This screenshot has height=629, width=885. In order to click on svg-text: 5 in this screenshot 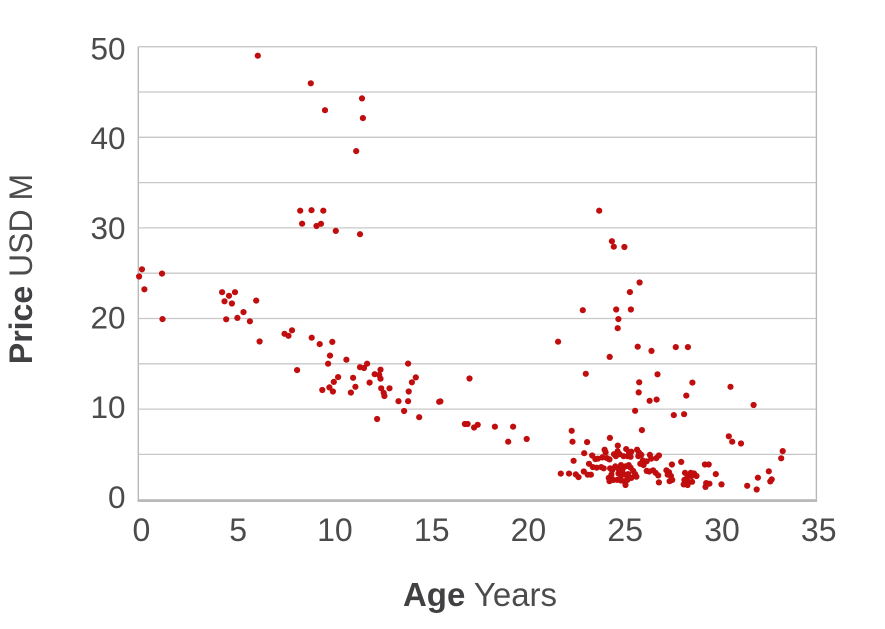, I will do `click(238, 530)`.